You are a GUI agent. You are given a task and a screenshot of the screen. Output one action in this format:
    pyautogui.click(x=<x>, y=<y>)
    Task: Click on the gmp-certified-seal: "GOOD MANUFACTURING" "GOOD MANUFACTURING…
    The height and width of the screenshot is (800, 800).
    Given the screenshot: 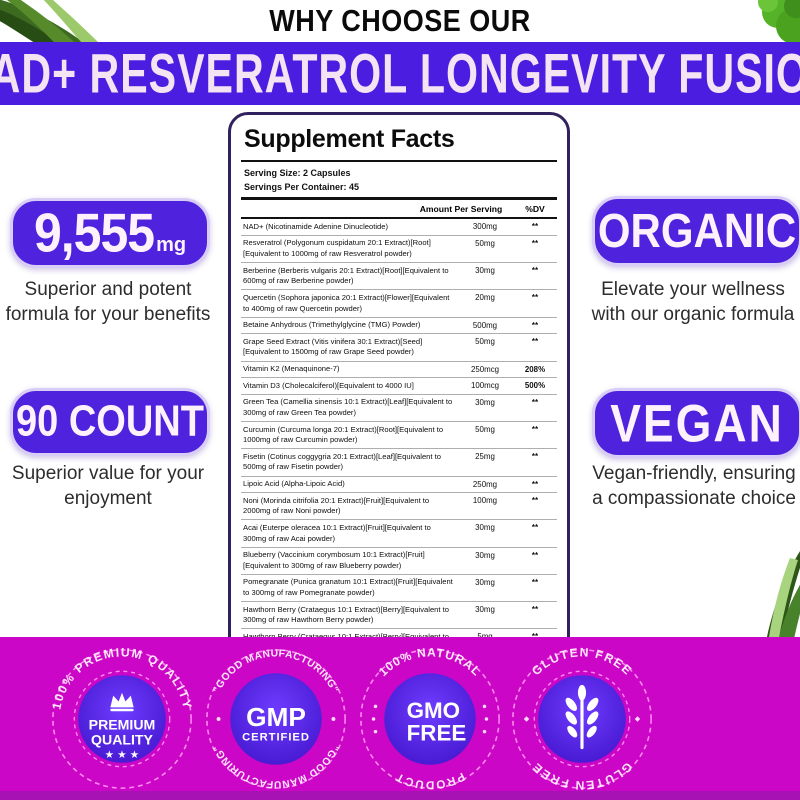 What is the action you would take?
    pyautogui.click(x=276, y=718)
    